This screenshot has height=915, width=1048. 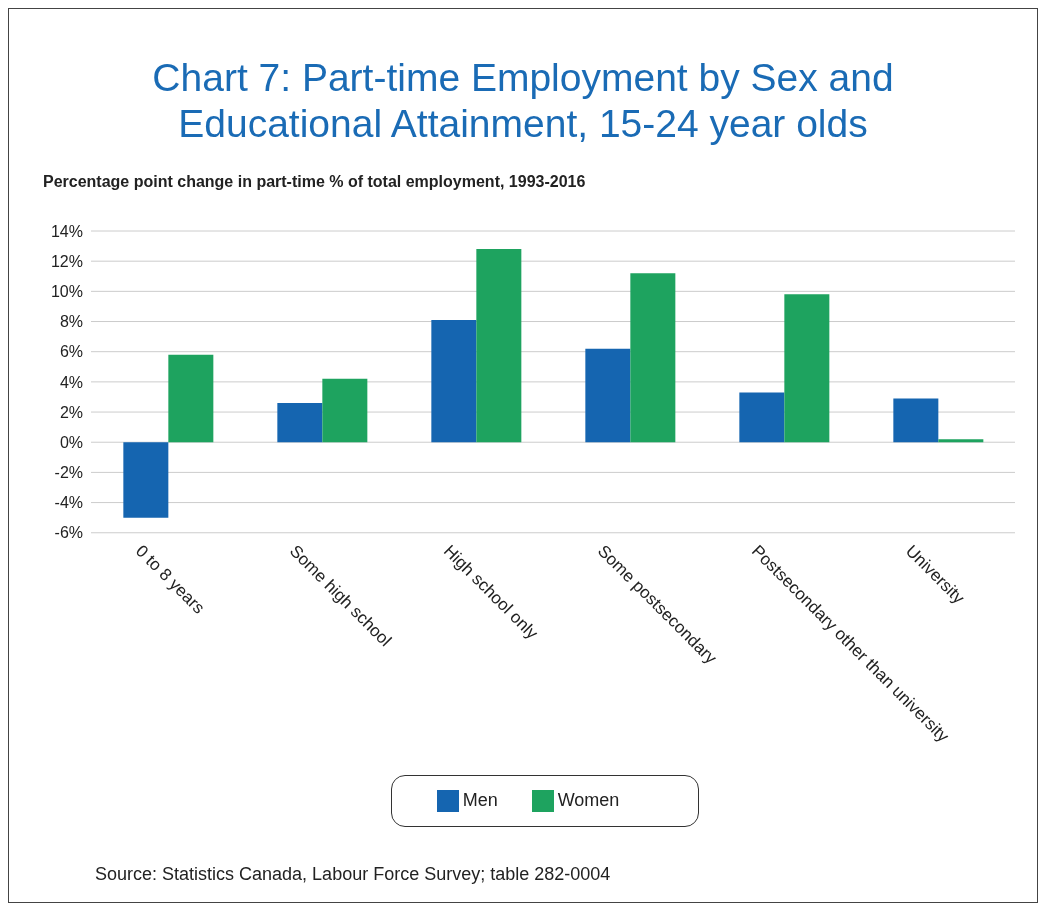 I want to click on legend-label: Men, so click(x=480, y=799).